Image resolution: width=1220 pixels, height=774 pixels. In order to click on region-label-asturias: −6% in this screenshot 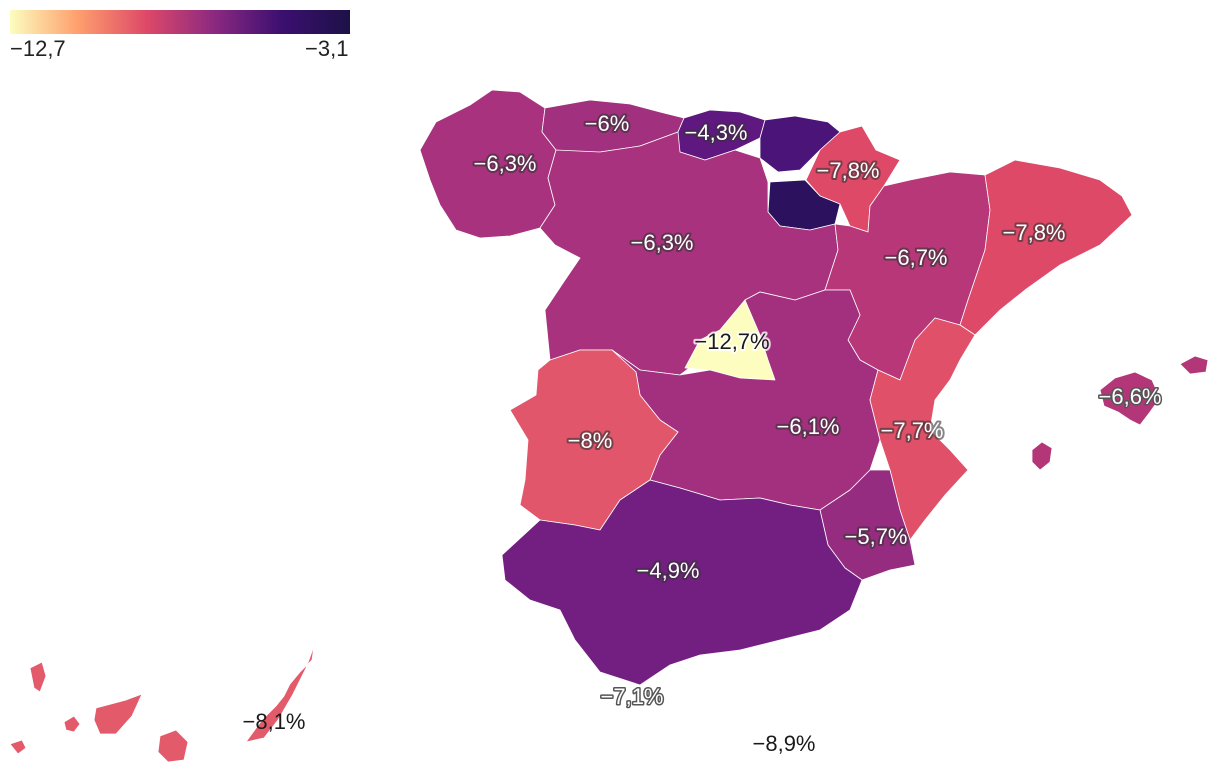, I will do `click(607, 123)`.